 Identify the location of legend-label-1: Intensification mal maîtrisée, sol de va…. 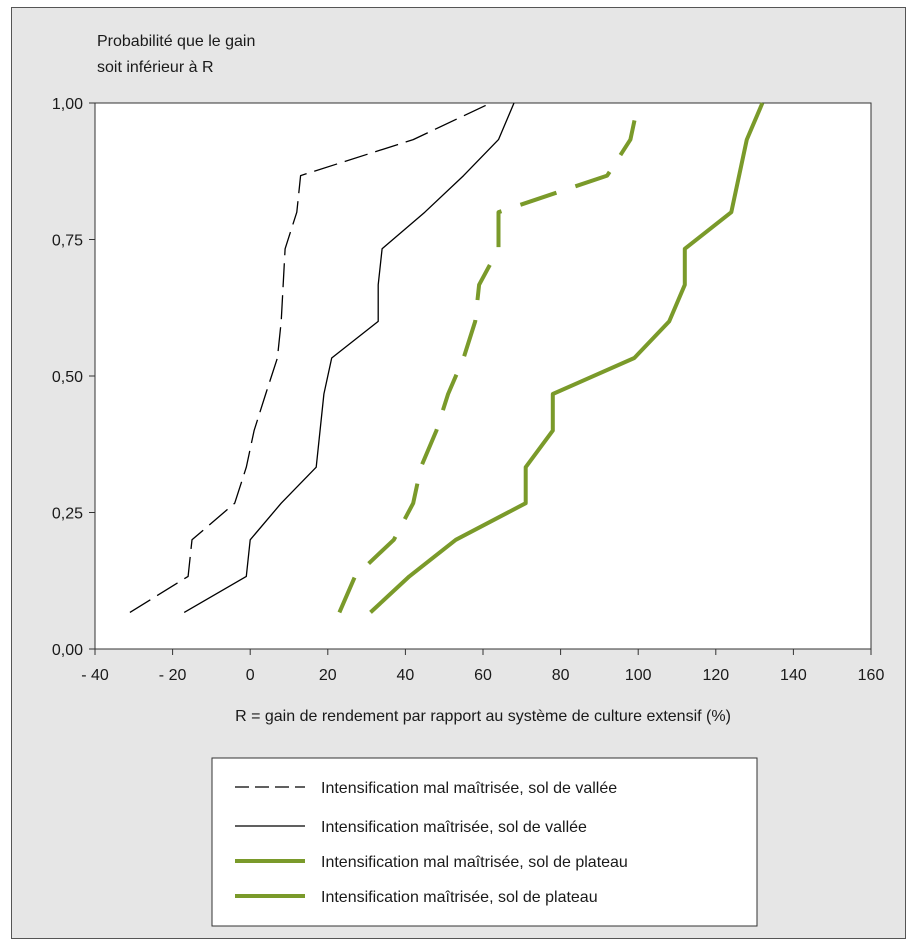
(469, 788).